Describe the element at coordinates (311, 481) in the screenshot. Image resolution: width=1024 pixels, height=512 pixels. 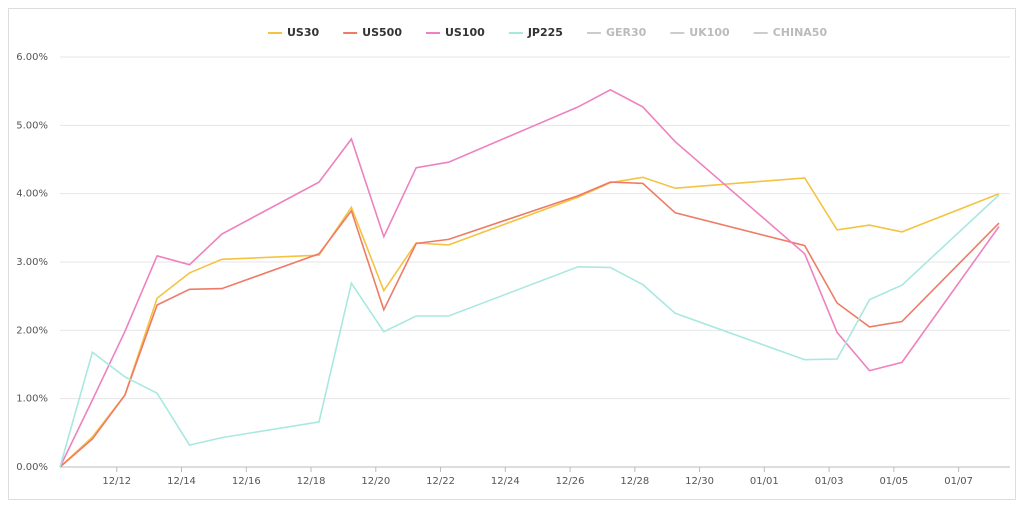
I see `x-tick-label: 12/18` at that location.